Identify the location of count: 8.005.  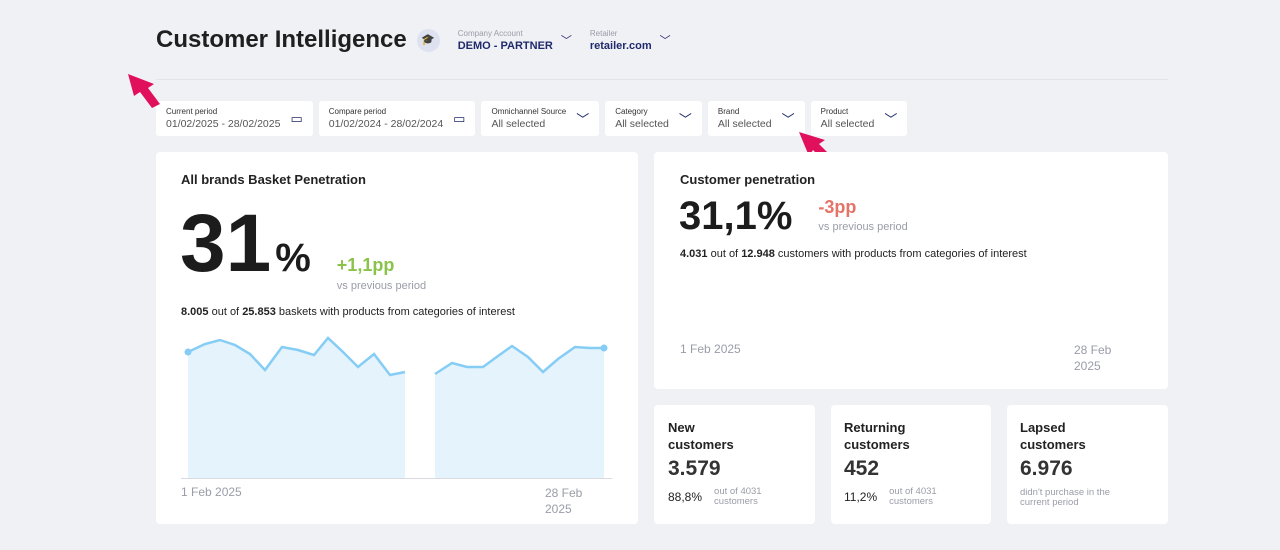
(195, 312).